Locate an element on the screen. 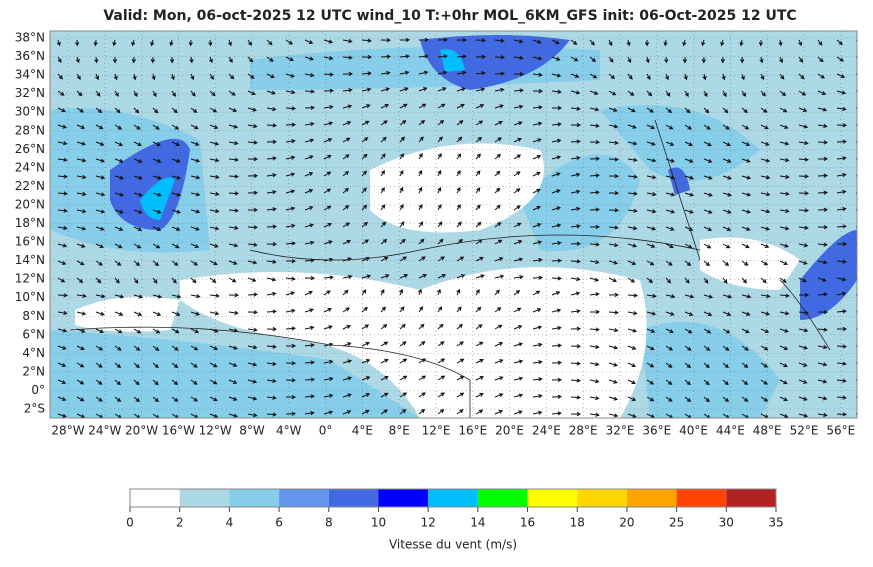  colorbar-swatch is located at coordinates (403, 498).